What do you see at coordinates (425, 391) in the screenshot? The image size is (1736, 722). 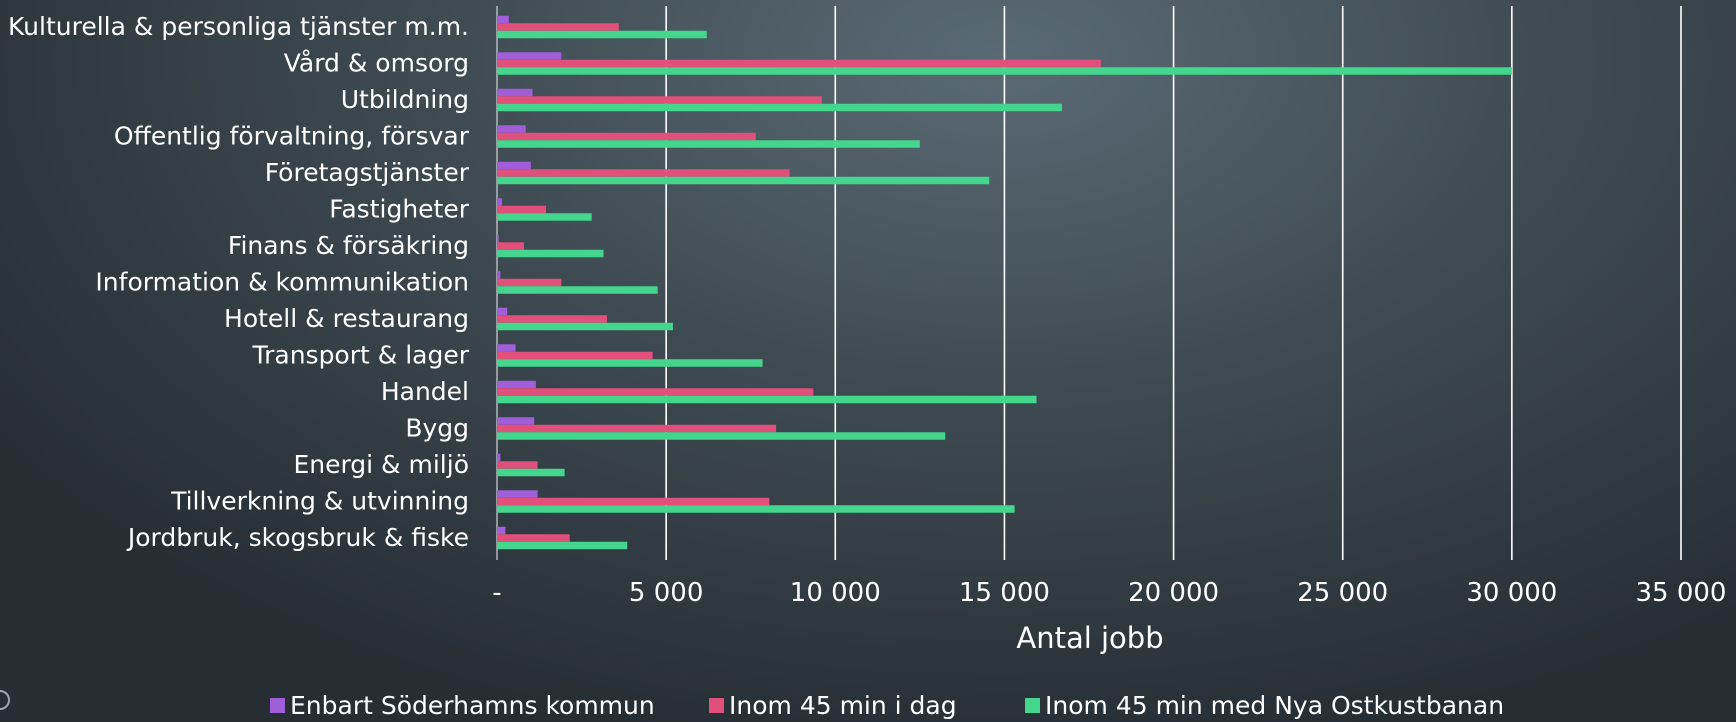 I see `category-label-10: Handel` at bounding box center [425, 391].